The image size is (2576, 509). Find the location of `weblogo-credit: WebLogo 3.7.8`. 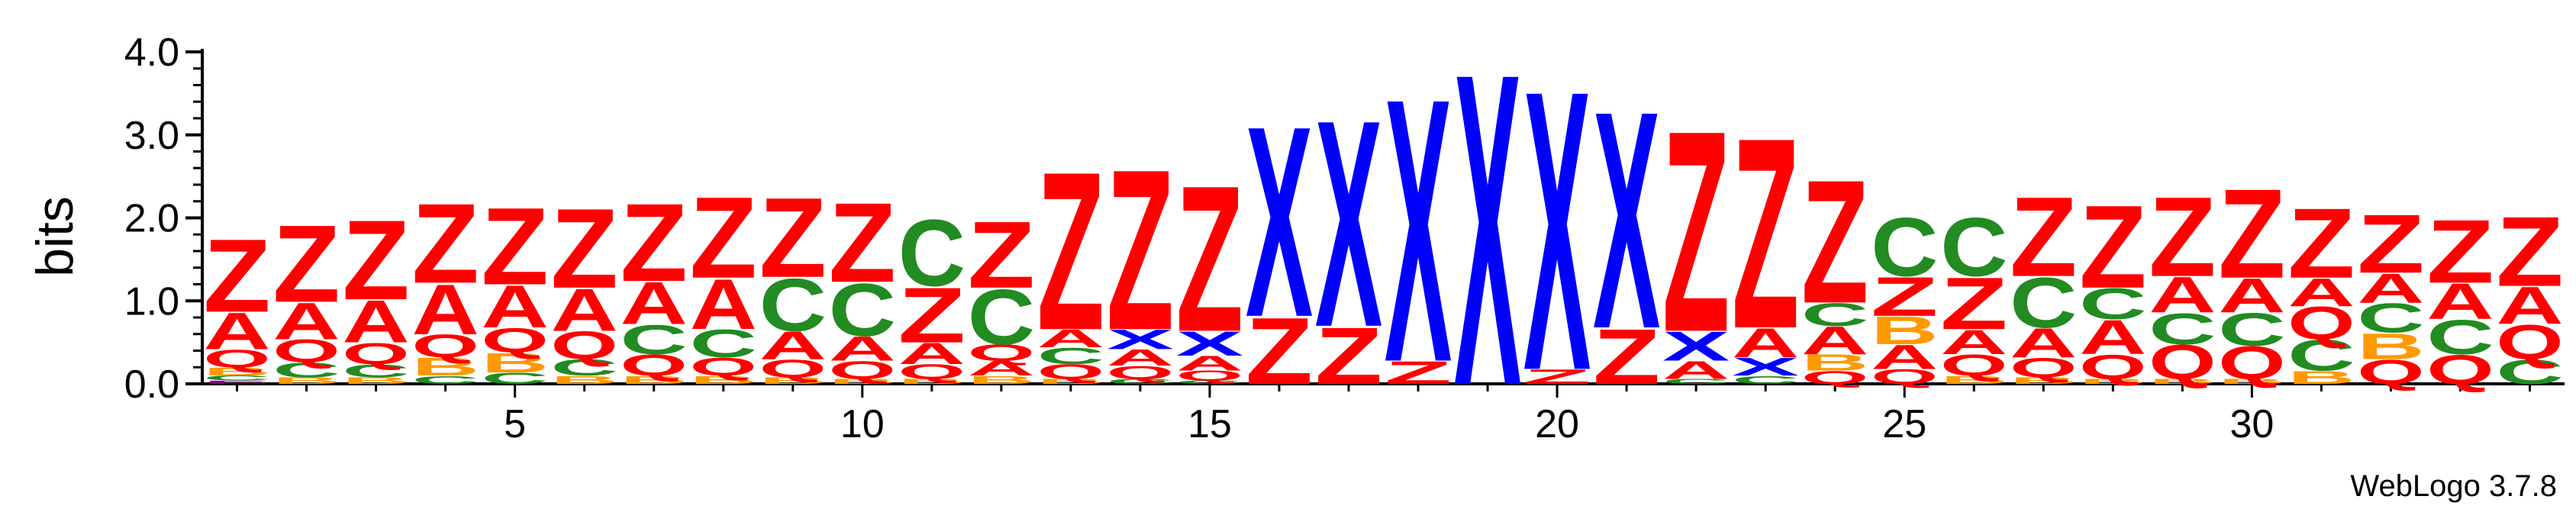

weblogo-credit: WebLogo 3.7.8 is located at coordinates (2453, 486).